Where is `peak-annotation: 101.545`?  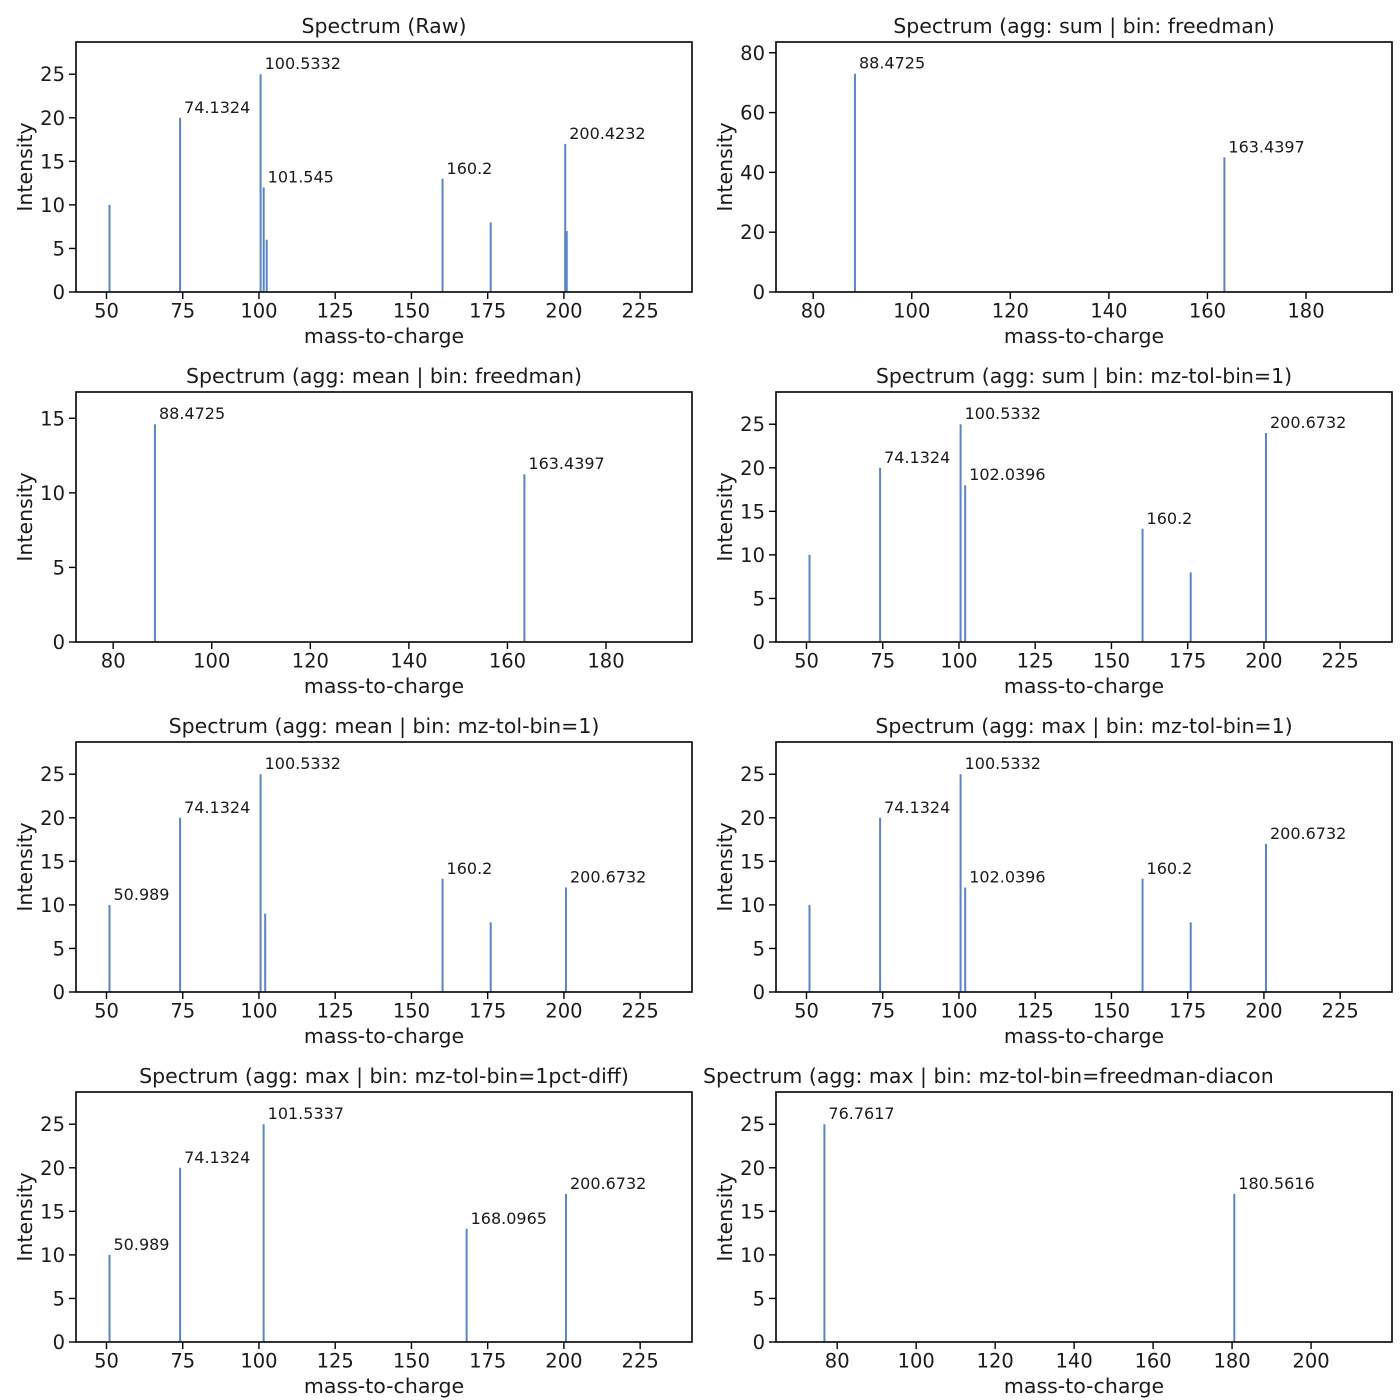 peak-annotation: 101.545 is located at coordinates (301, 176).